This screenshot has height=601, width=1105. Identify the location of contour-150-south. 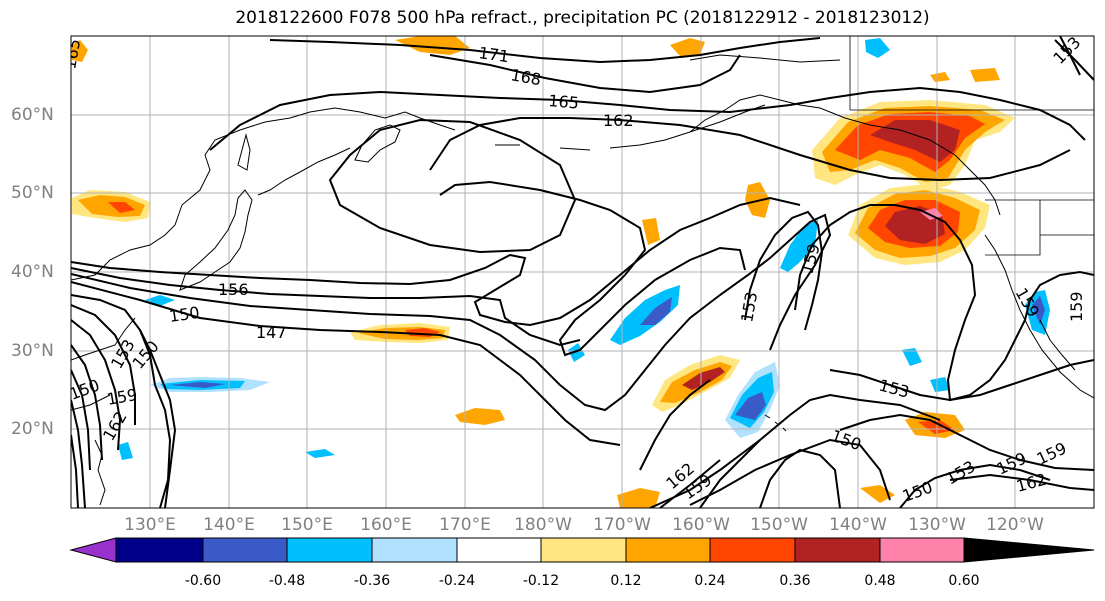
(975, 485).